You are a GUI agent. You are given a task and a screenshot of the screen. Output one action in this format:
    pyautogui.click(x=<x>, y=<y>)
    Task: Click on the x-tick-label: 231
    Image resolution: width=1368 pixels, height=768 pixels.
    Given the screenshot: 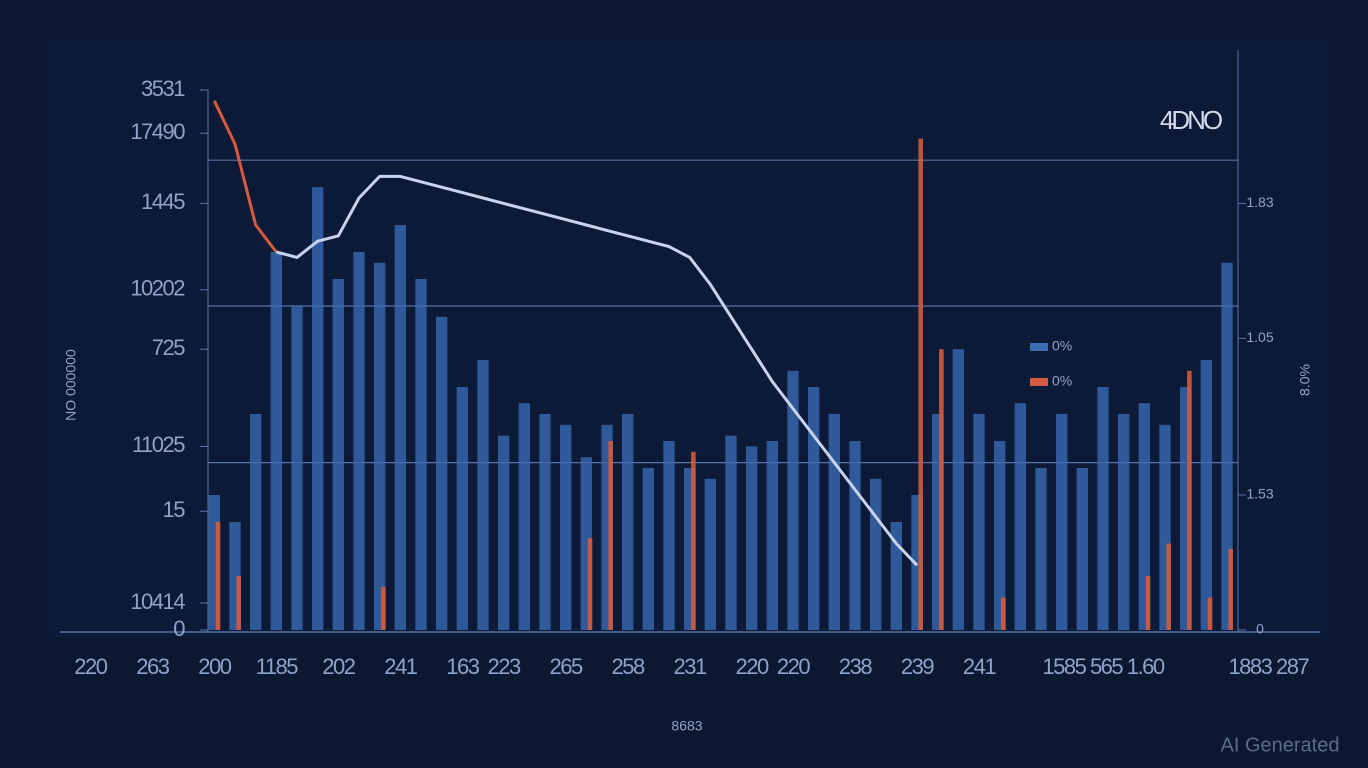 What is the action you would take?
    pyautogui.click(x=690, y=666)
    